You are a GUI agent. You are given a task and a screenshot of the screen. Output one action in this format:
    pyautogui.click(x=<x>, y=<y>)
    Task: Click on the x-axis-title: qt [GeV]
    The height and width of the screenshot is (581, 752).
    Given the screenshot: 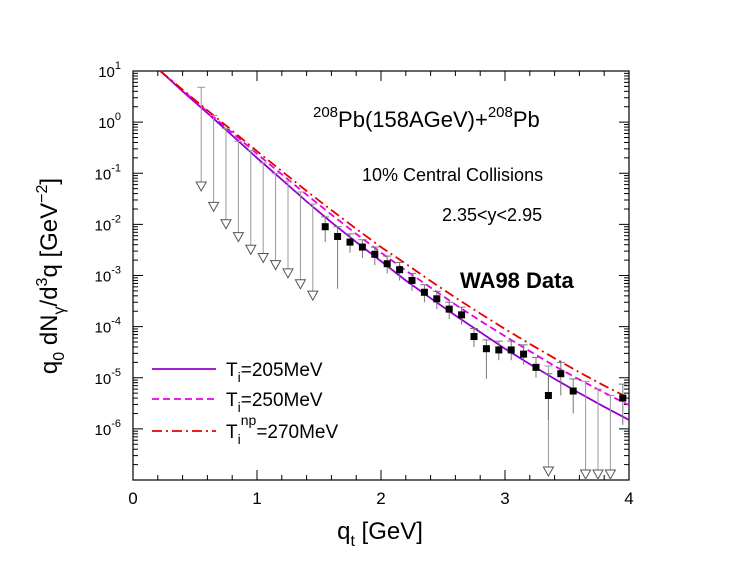 What is the action you would take?
    pyautogui.click(x=380, y=534)
    